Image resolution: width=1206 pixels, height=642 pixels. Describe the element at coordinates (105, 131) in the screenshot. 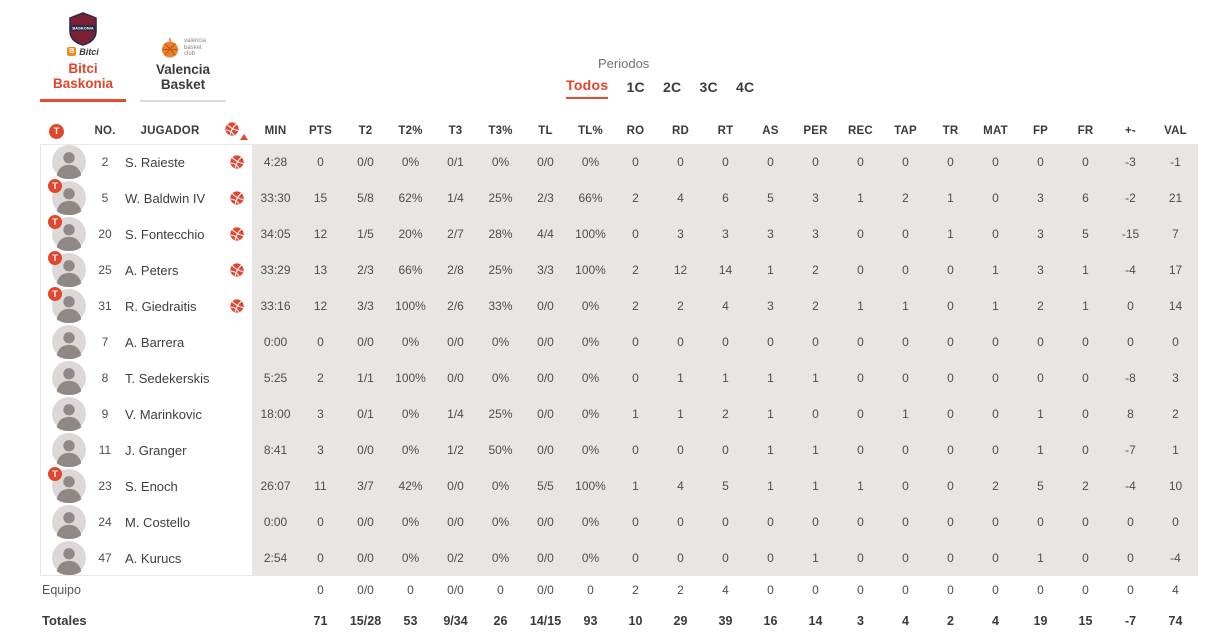

I see `header-no: NO.` at that location.